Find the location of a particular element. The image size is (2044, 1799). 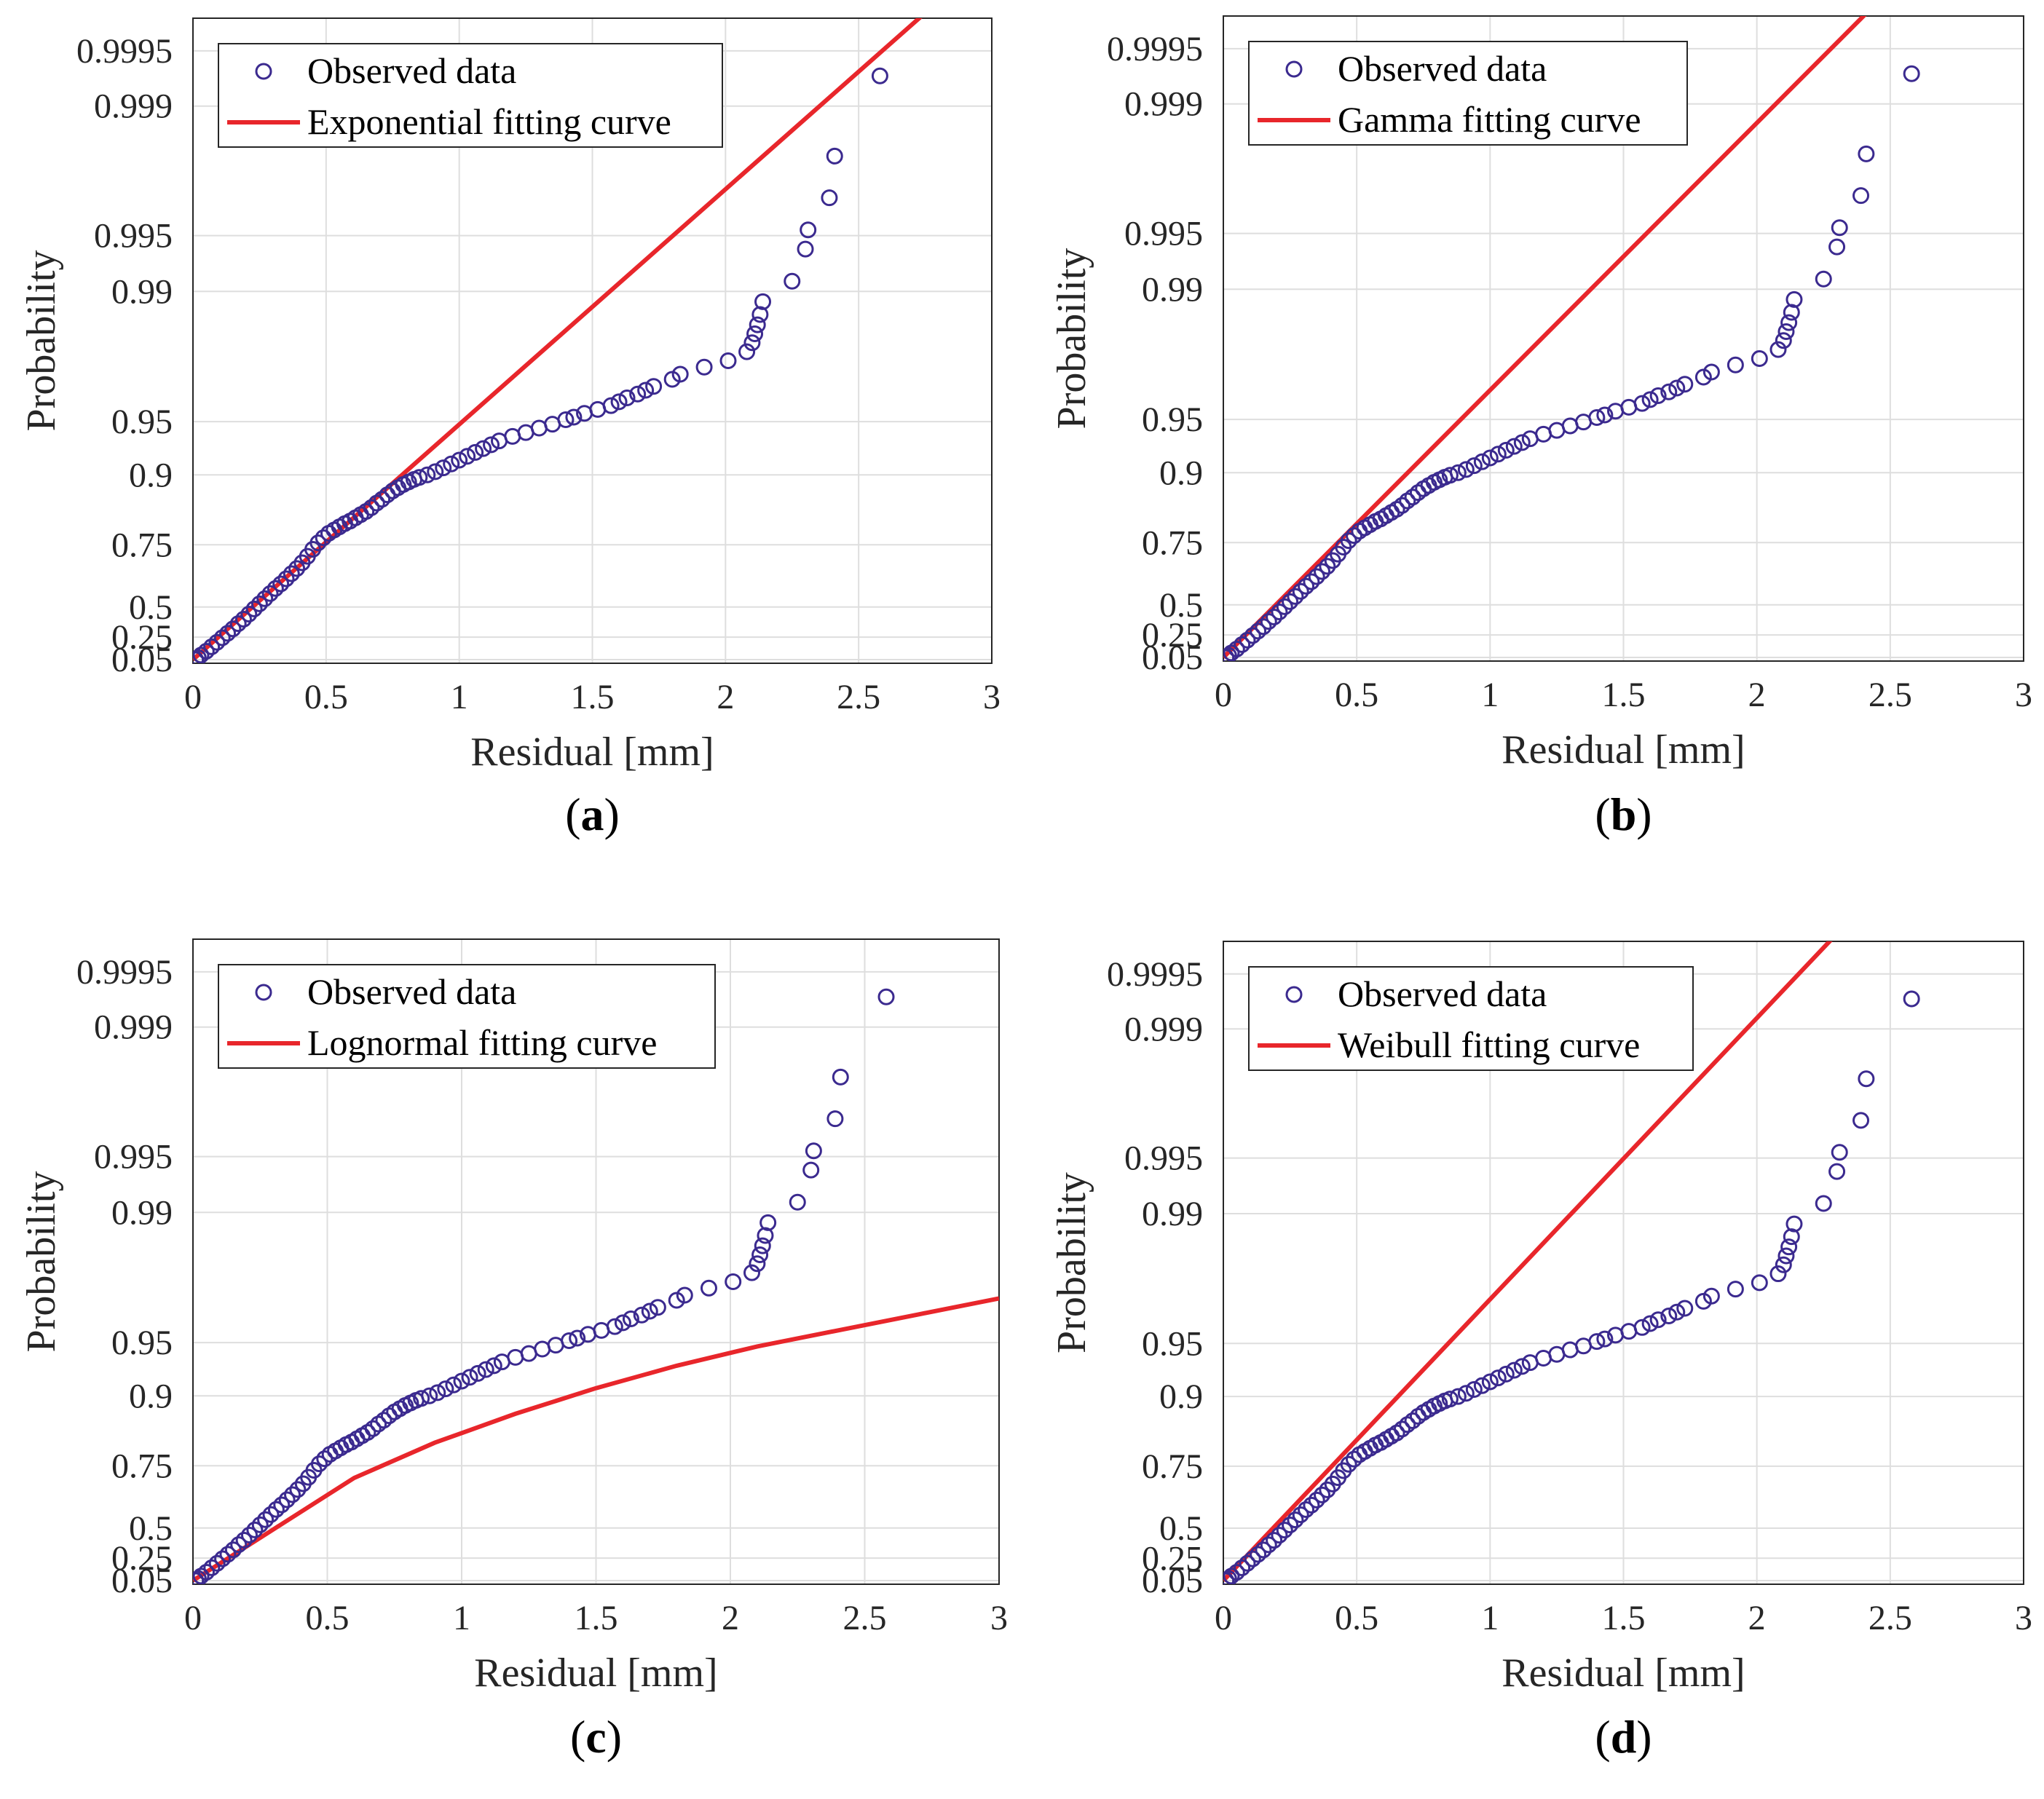

y-tick-label: 0.999 is located at coordinates (133, 106).